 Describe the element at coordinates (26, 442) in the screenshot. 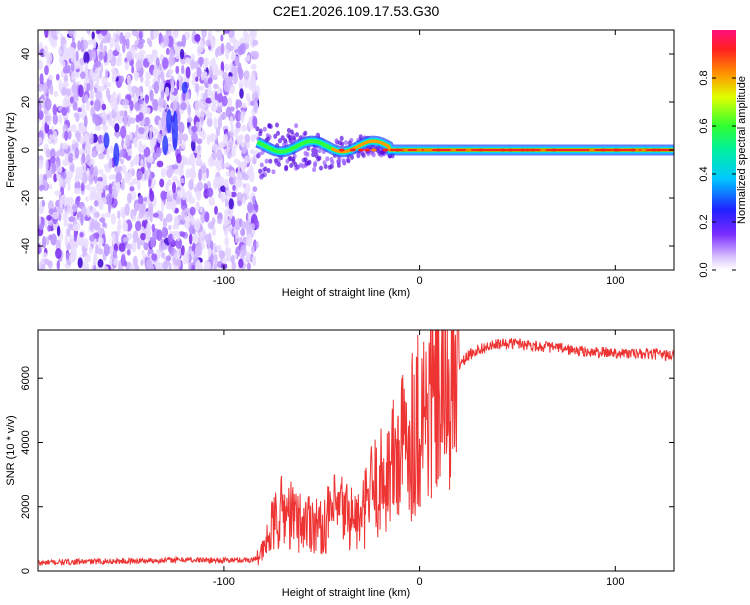

I see `y-tick-label: 4000` at that location.